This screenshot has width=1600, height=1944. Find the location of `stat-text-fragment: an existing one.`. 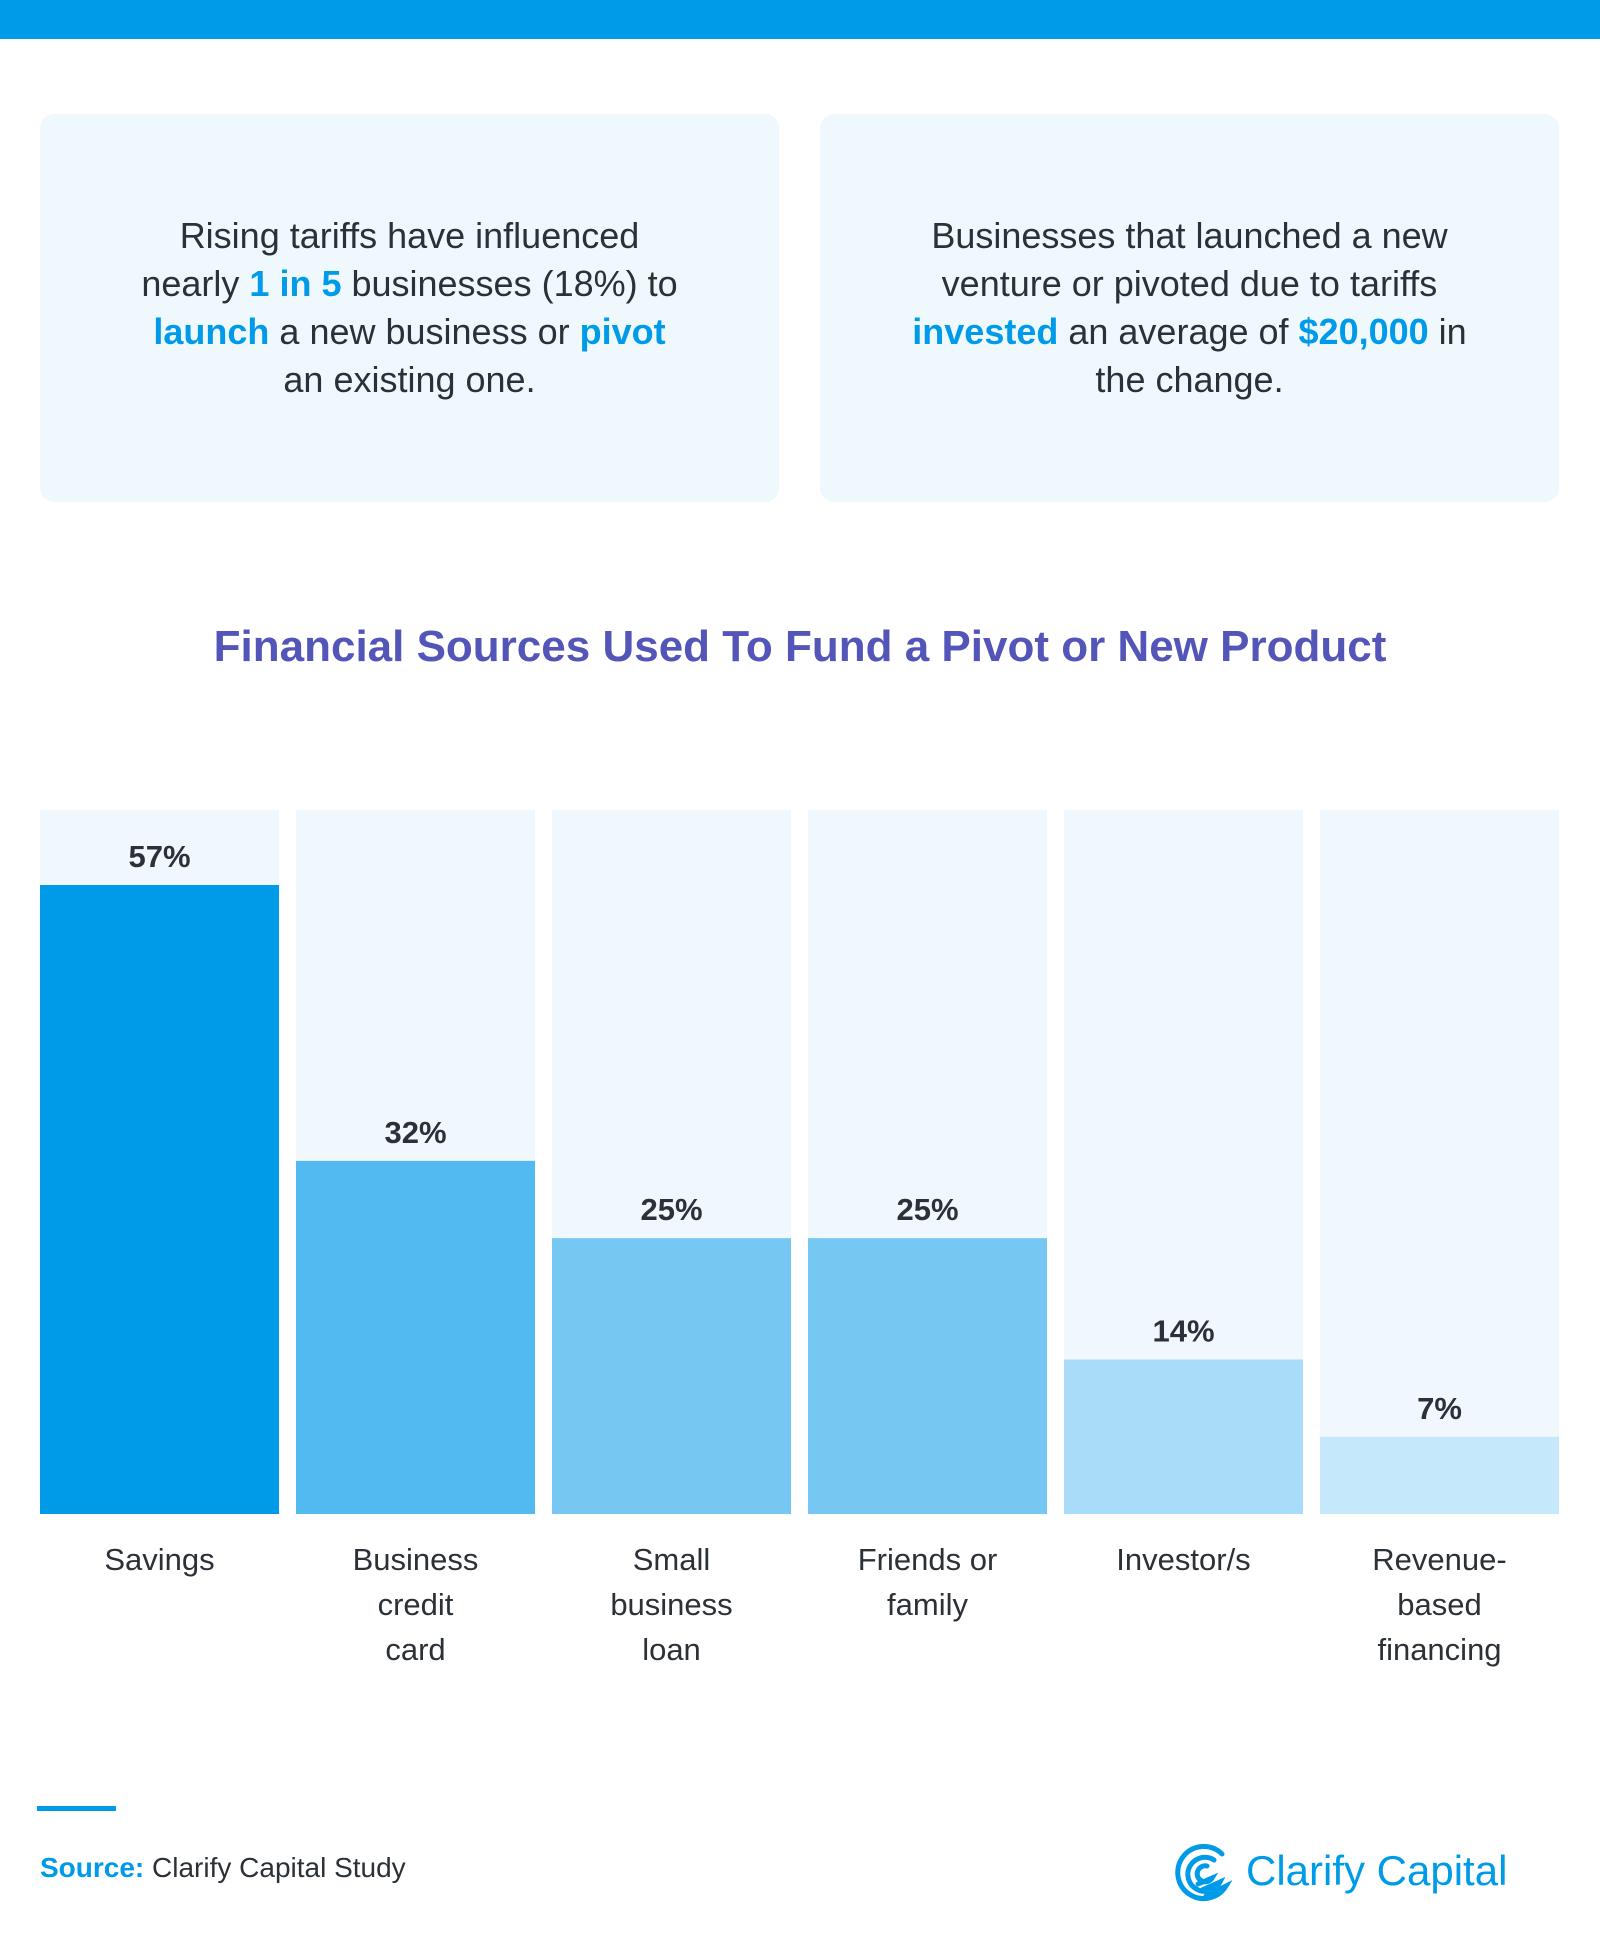

stat-text-fragment: an existing one. is located at coordinates (409, 379).